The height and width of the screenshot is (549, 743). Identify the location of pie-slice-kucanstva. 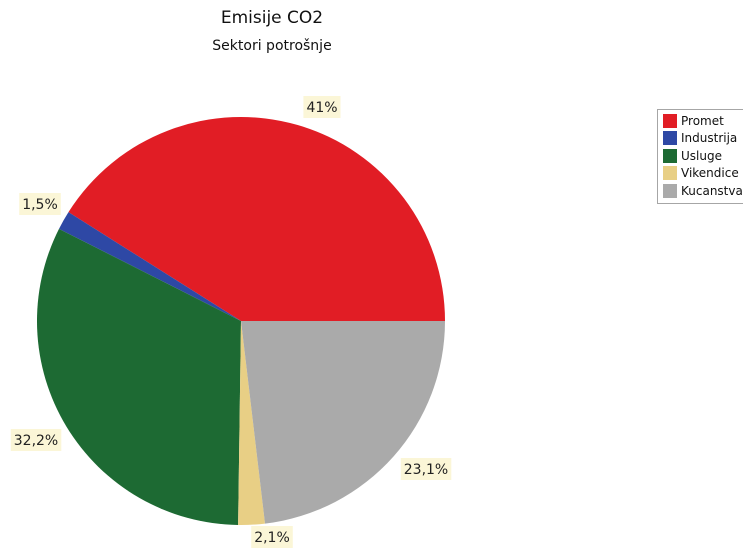
(343, 422).